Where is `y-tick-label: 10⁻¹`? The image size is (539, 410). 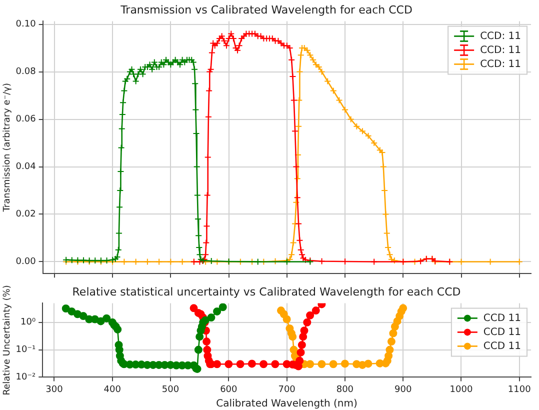
y-tick-label: 10⁻¹ is located at coordinates (26, 350).